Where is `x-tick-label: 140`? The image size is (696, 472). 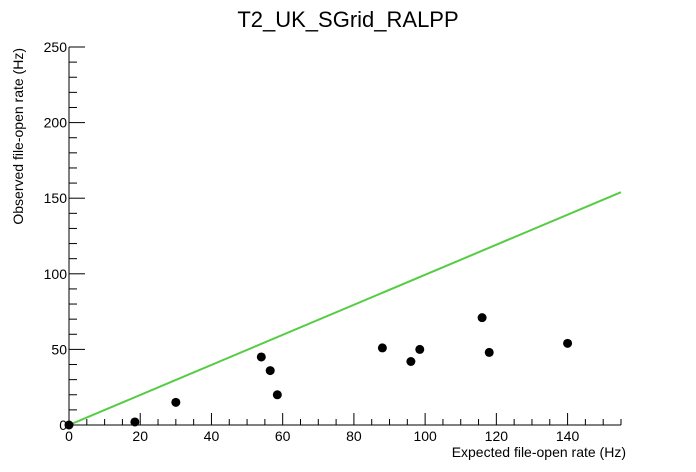
x-tick-label: 140 is located at coordinates (568, 436).